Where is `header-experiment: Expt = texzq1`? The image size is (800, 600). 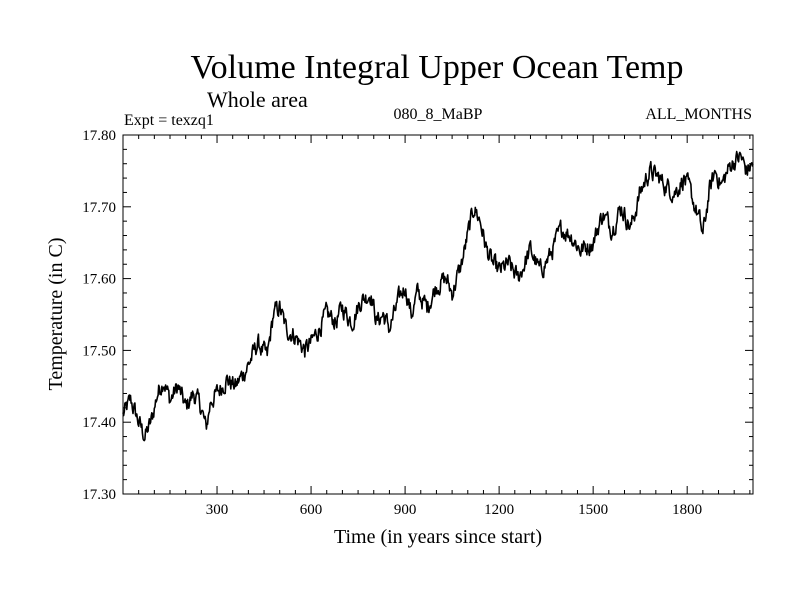
header-experiment: Expt = texzq1 is located at coordinates (169, 120).